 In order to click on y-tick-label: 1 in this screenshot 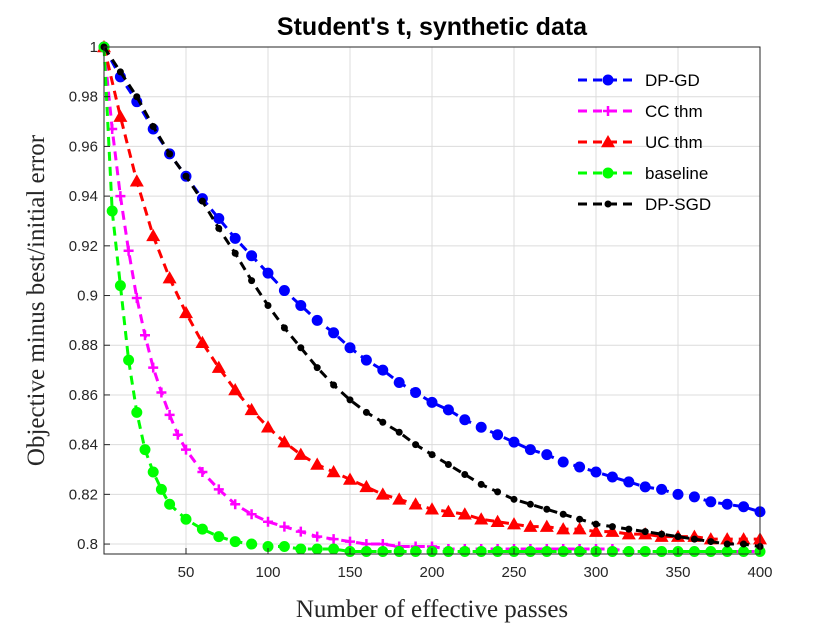, I will do `click(94, 47)`.